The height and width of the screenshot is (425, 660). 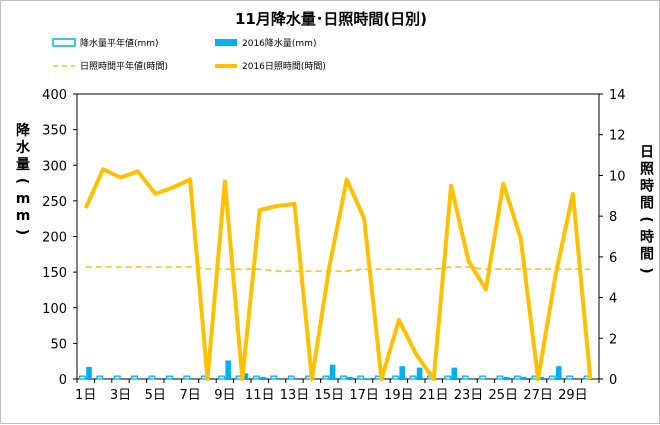 I want to click on legend-item-sun-normal: 日照時間平年値(時間), so click(x=110, y=66).